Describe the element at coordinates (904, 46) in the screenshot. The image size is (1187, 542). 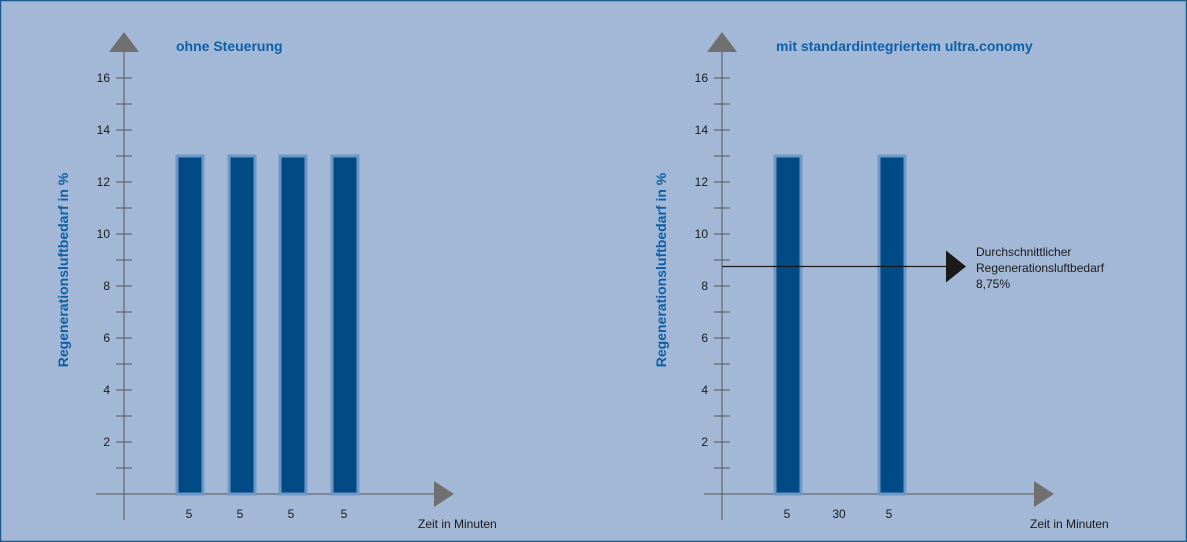
I see `chart-title: mit standardintegriertem ultra.conomy` at that location.